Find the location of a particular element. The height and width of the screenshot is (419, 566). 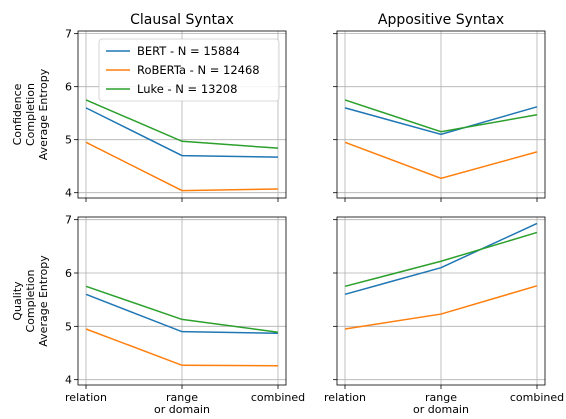

y-axis-label: Quality is located at coordinates (17, 301).